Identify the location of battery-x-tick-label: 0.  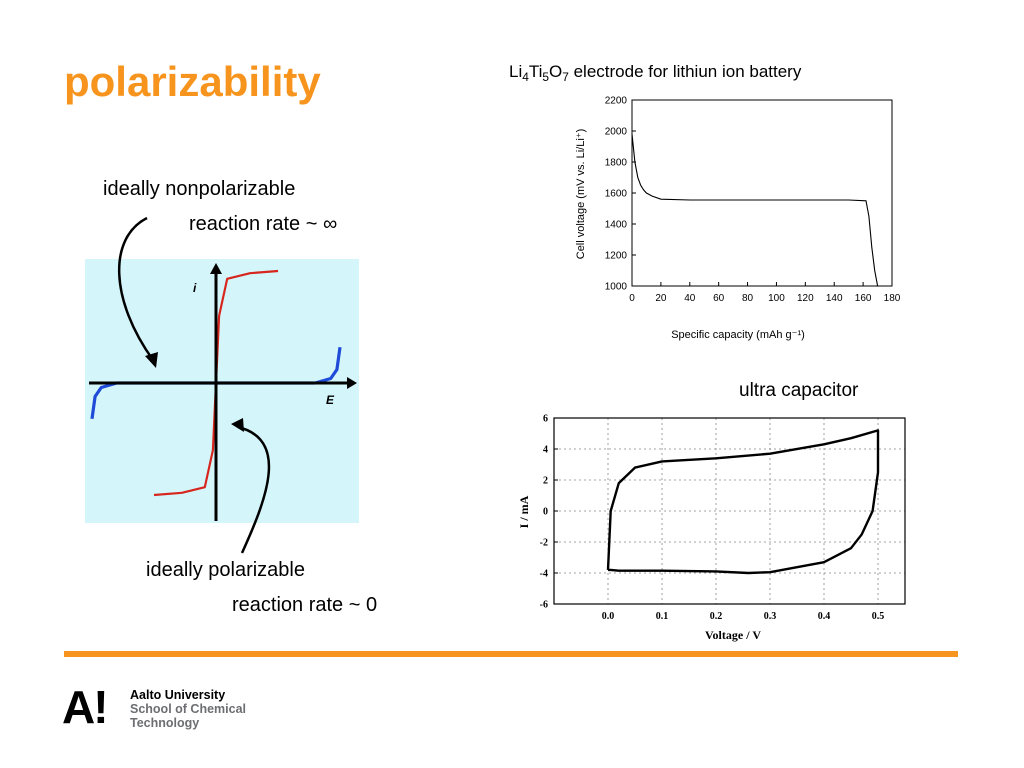
(632, 298).